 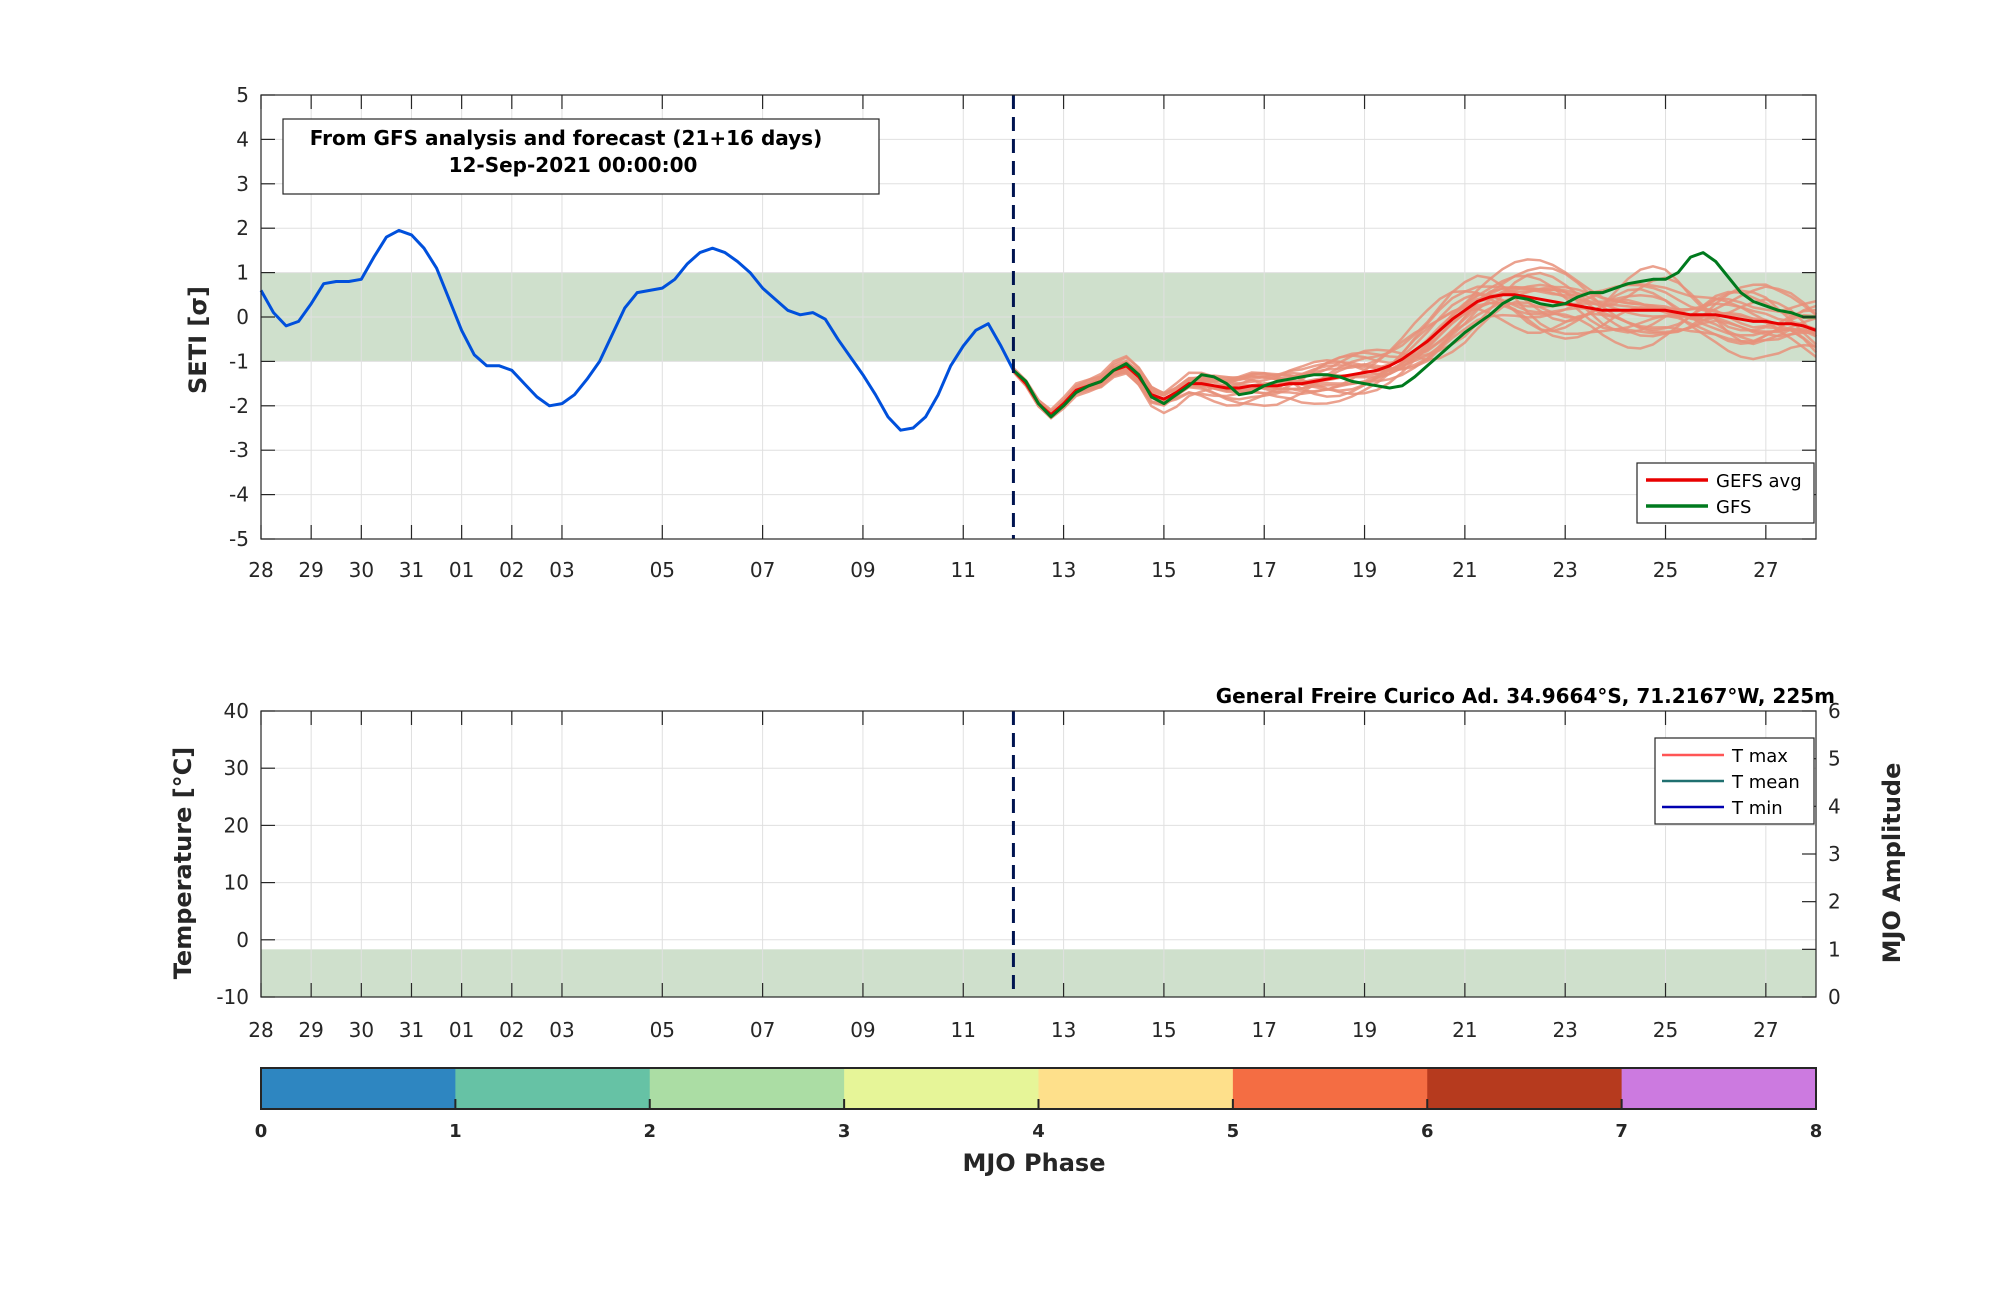 What do you see at coordinates (862, 570) in the screenshot?
I see `seti-xtick-label: 09` at bounding box center [862, 570].